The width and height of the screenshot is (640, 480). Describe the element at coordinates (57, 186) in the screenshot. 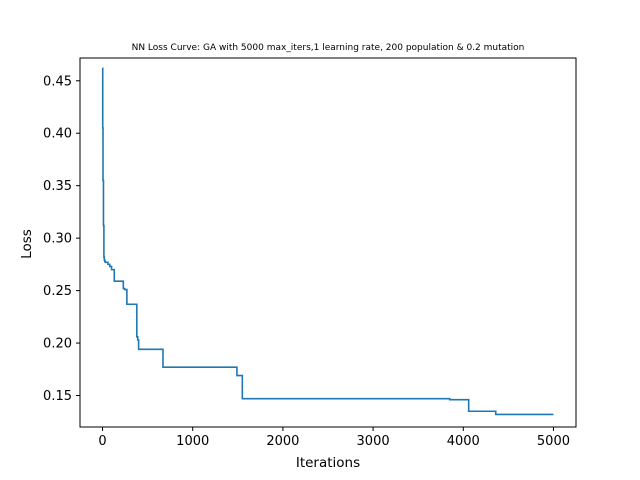

I see `y-tick-label: 0.35` at that location.